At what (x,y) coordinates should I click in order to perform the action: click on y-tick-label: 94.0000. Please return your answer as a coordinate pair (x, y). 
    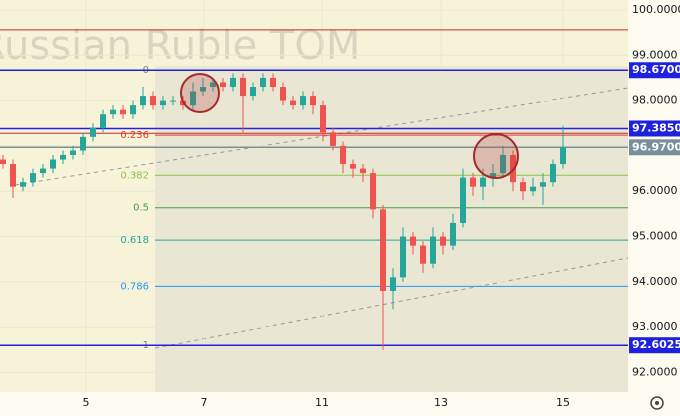
    Looking at the image, I should click on (655, 281).